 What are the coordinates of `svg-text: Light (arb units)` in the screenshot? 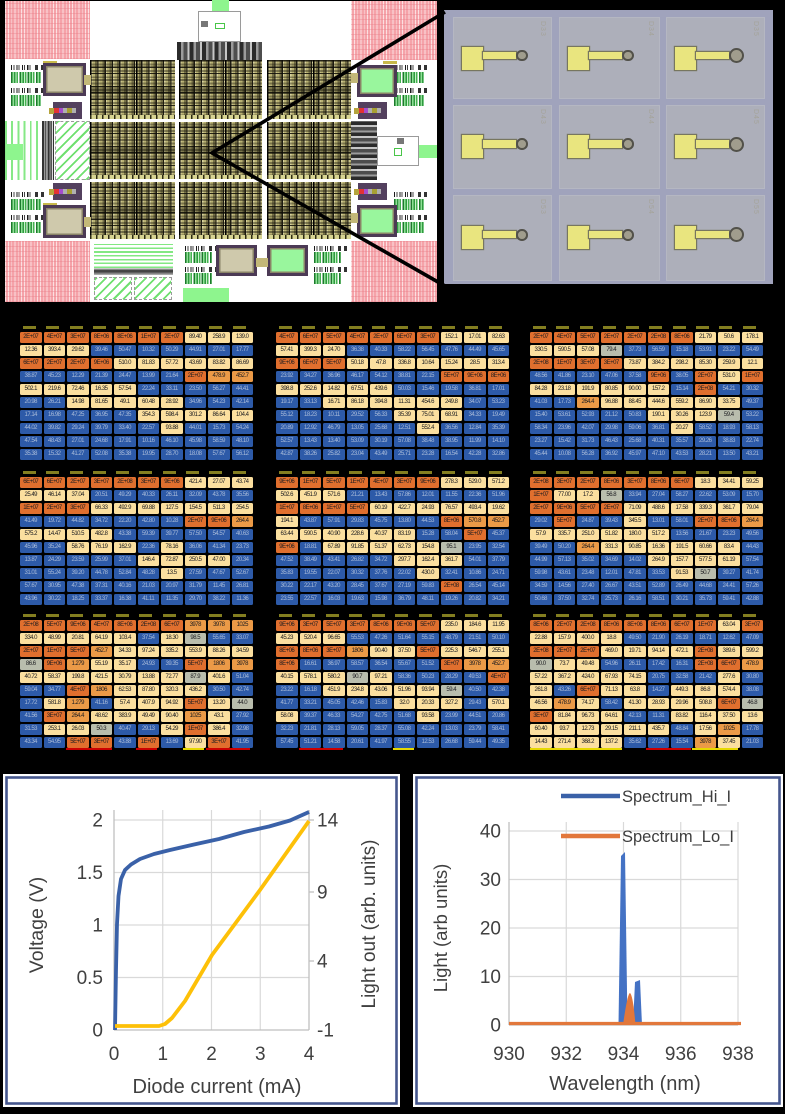 It's located at (440, 928).